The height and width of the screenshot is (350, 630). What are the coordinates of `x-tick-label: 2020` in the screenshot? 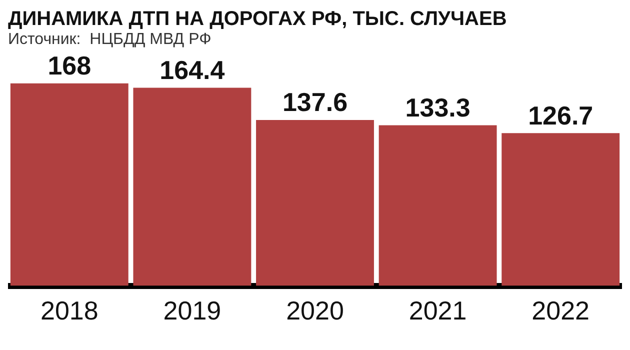 It's located at (315, 311).